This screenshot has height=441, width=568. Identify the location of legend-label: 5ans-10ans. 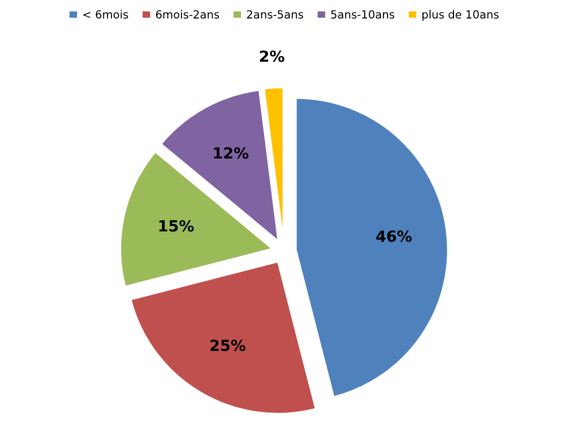
(362, 14).